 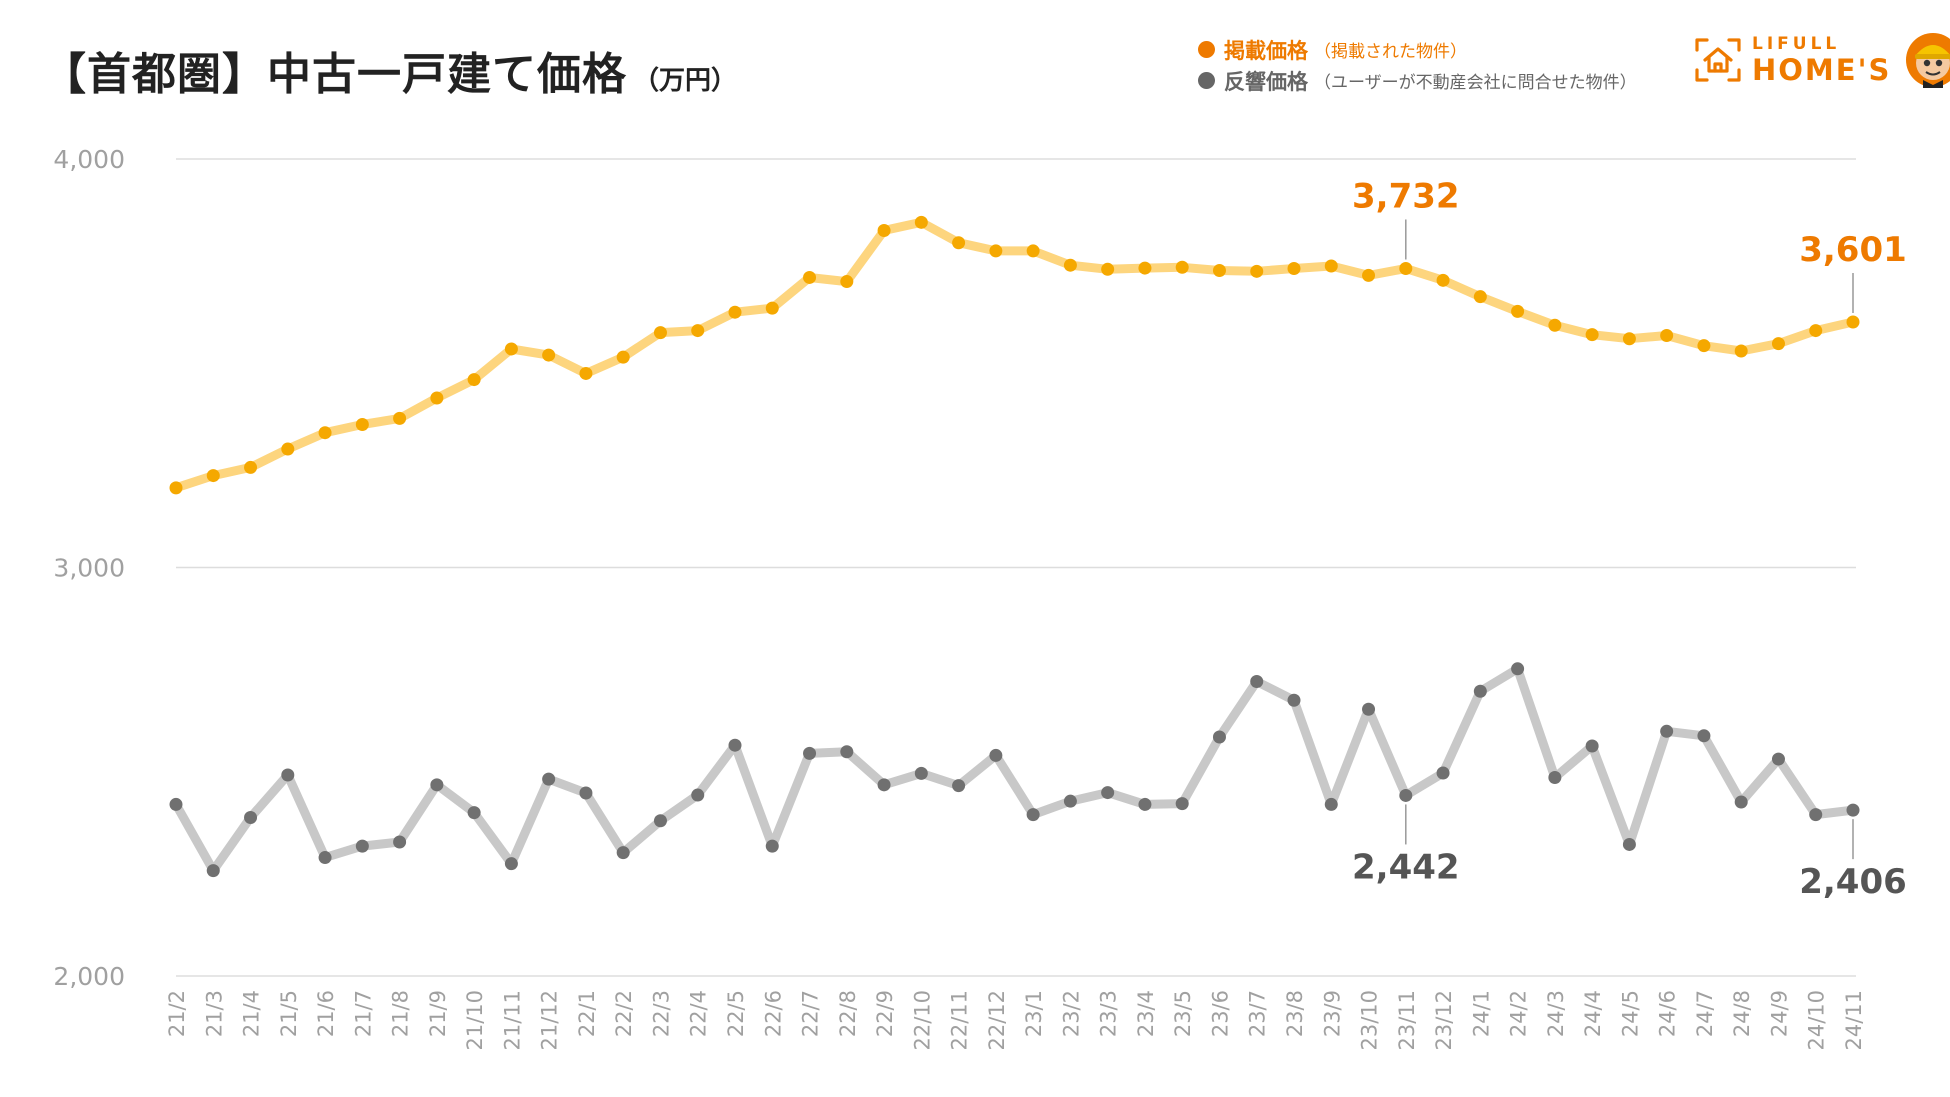 What do you see at coordinates (1266, 81) in the screenshot?
I see `legend-label-inquiry: 反響価格` at bounding box center [1266, 81].